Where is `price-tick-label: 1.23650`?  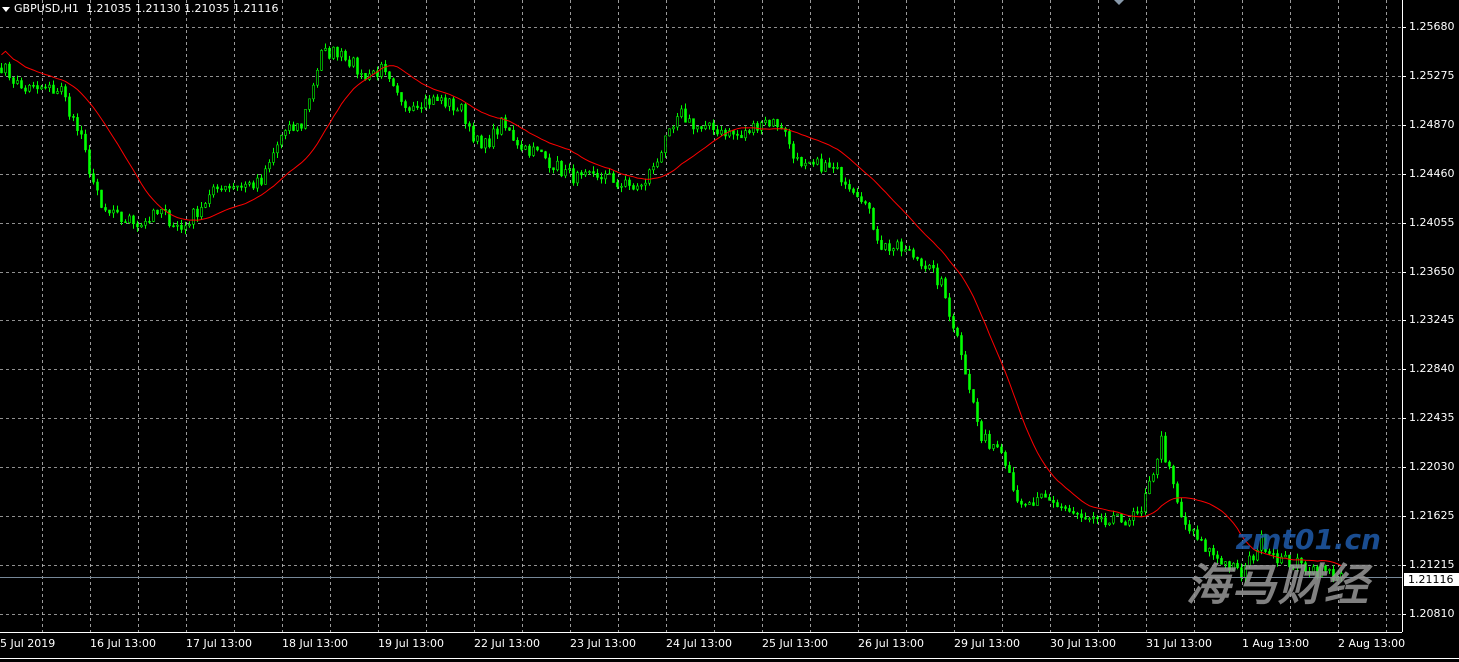 price-tick-label: 1.23650 is located at coordinates (1432, 271).